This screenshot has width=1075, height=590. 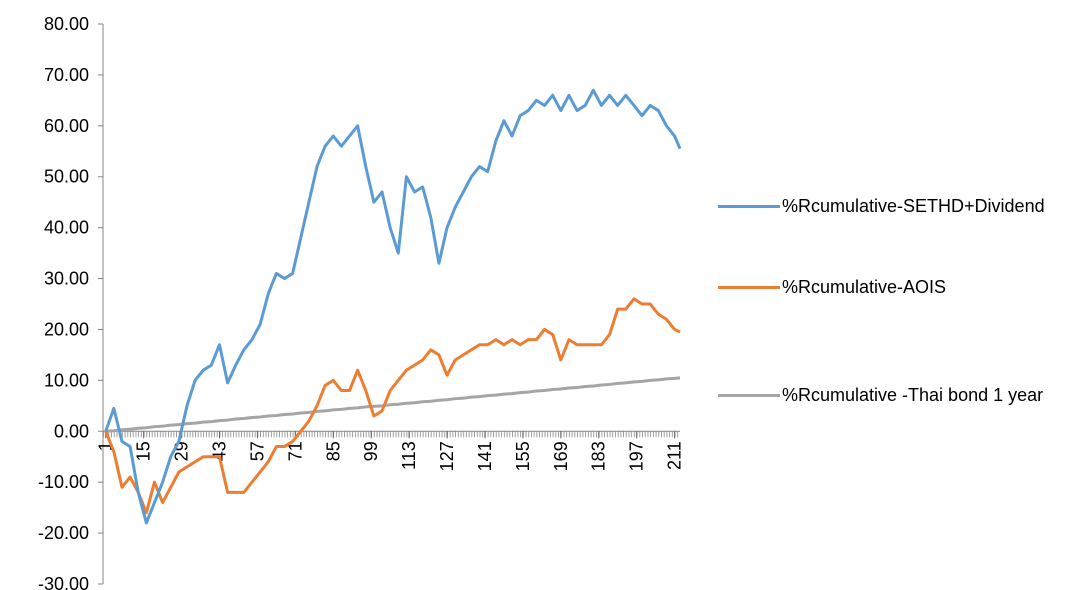 I want to click on x-tick-label: 15, so click(x=144, y=451).